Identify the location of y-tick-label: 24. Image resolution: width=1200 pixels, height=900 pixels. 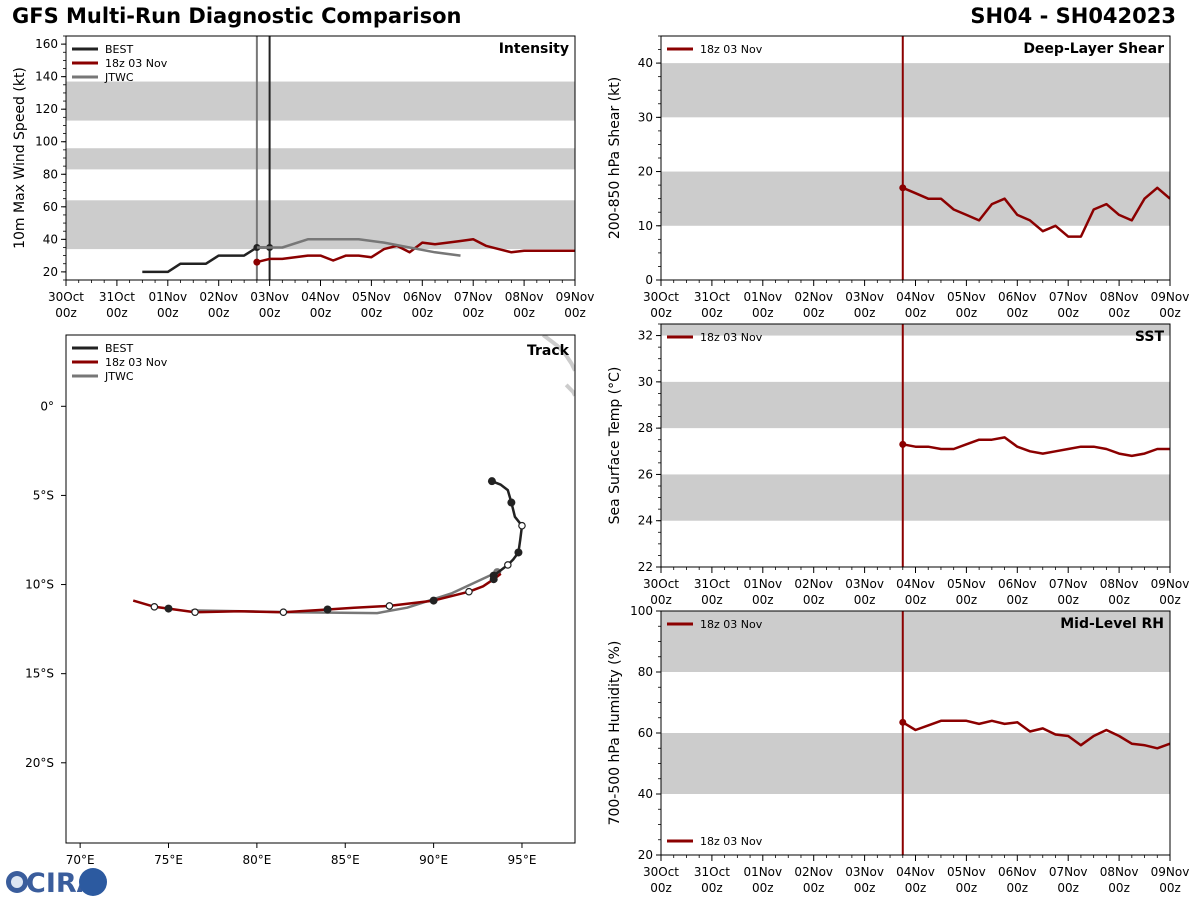
(645, 521).